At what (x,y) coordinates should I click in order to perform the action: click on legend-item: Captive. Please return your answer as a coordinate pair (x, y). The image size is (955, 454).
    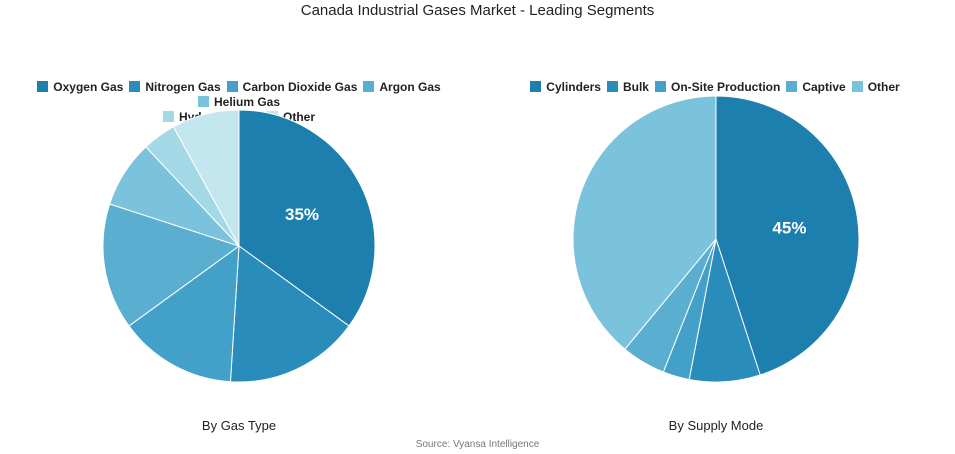
    Looking at the image, I should click on (816, 87).